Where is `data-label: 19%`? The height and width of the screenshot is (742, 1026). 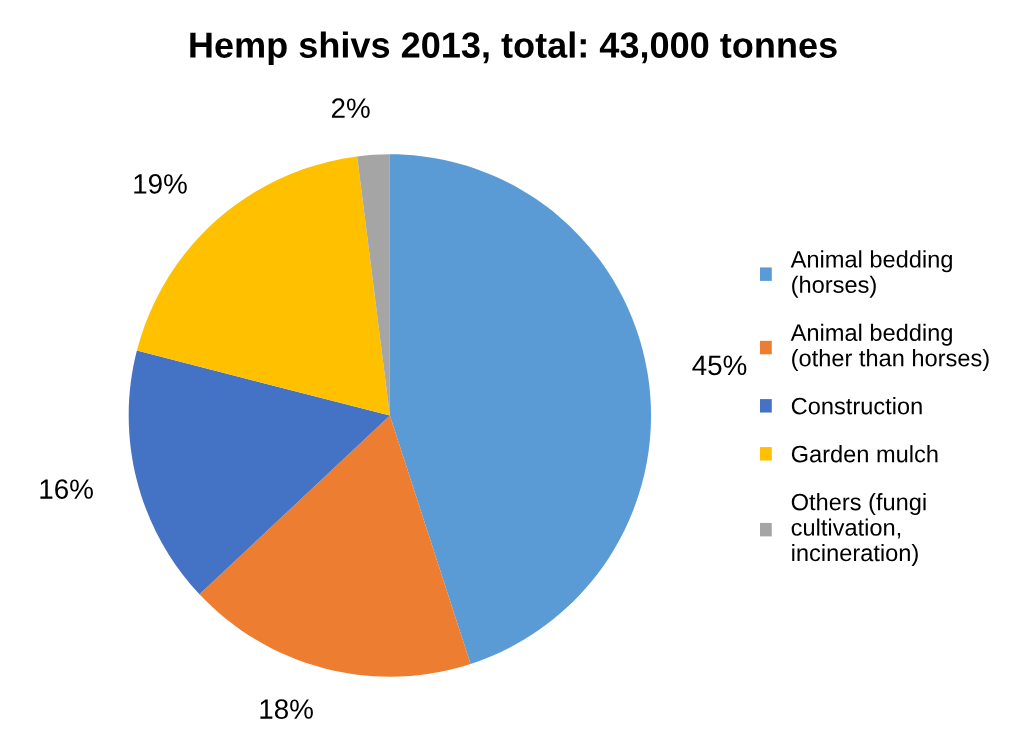 data-label: 19% is located at coordinates (160, 184).